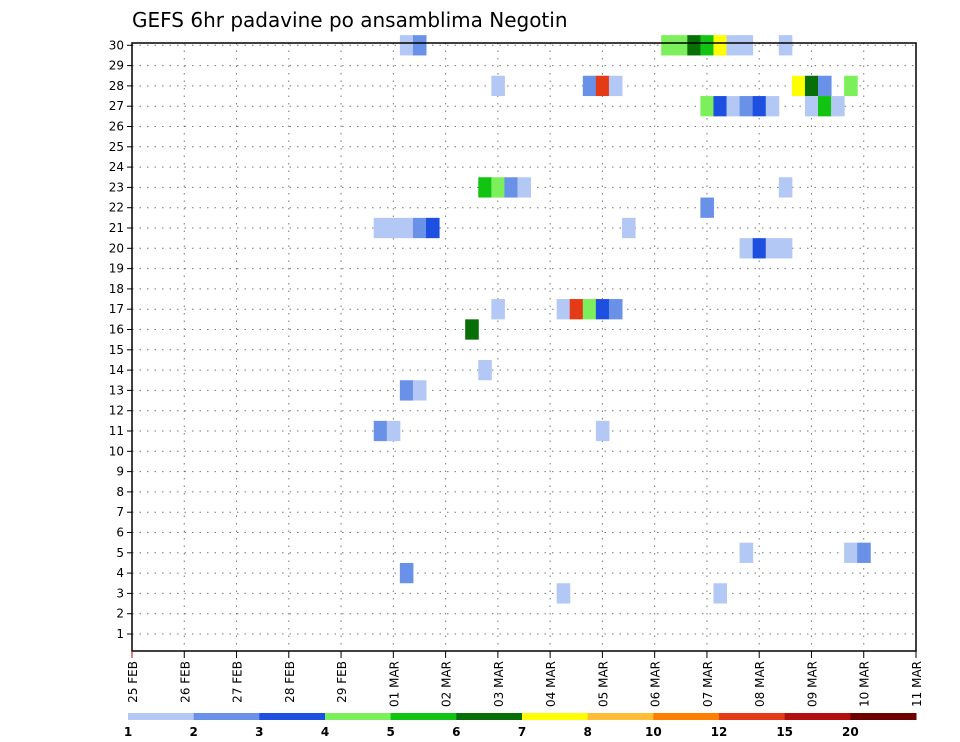  Describe the element at coordinates (447, 684) in the screenshot. I see `x-tick-label: 02 MAR` at that location.